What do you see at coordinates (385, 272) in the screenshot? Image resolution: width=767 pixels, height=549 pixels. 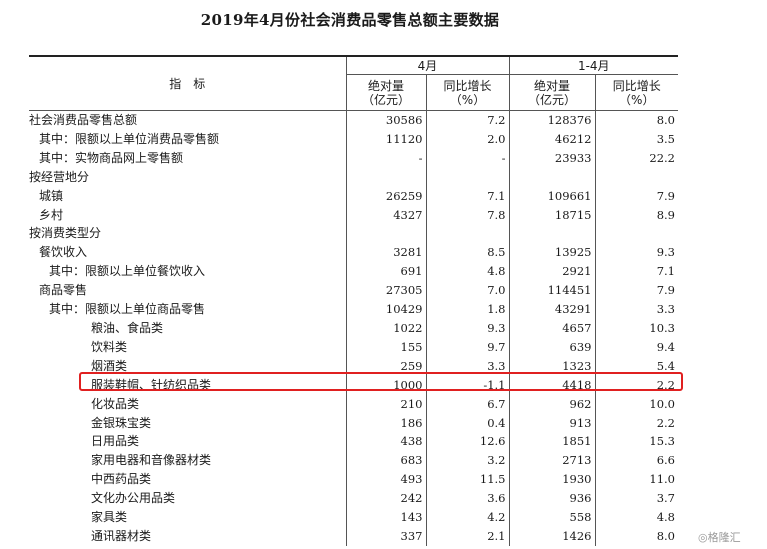 I see `april-absolute-cell: 691` at bounding box center [385, 272].